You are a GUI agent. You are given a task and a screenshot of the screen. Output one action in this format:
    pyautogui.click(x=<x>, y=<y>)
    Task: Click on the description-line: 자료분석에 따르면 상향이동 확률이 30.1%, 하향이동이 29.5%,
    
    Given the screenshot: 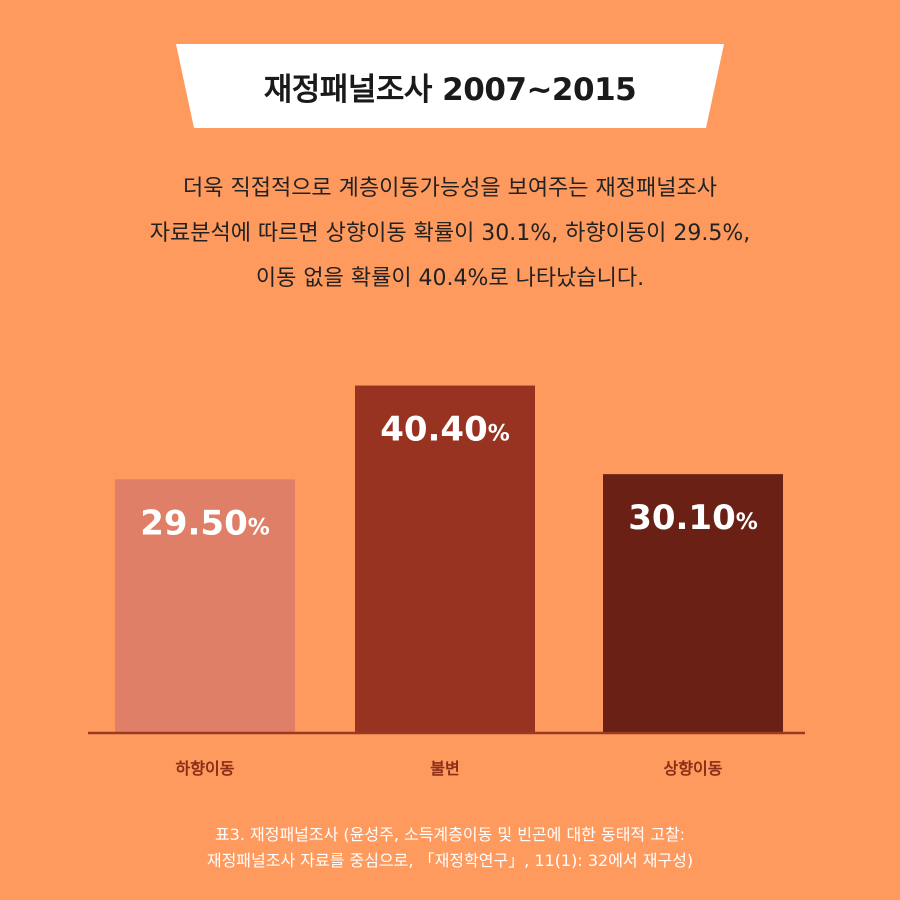 What is the action you would take?
    pyautogui.click(x=450, y=233)
    